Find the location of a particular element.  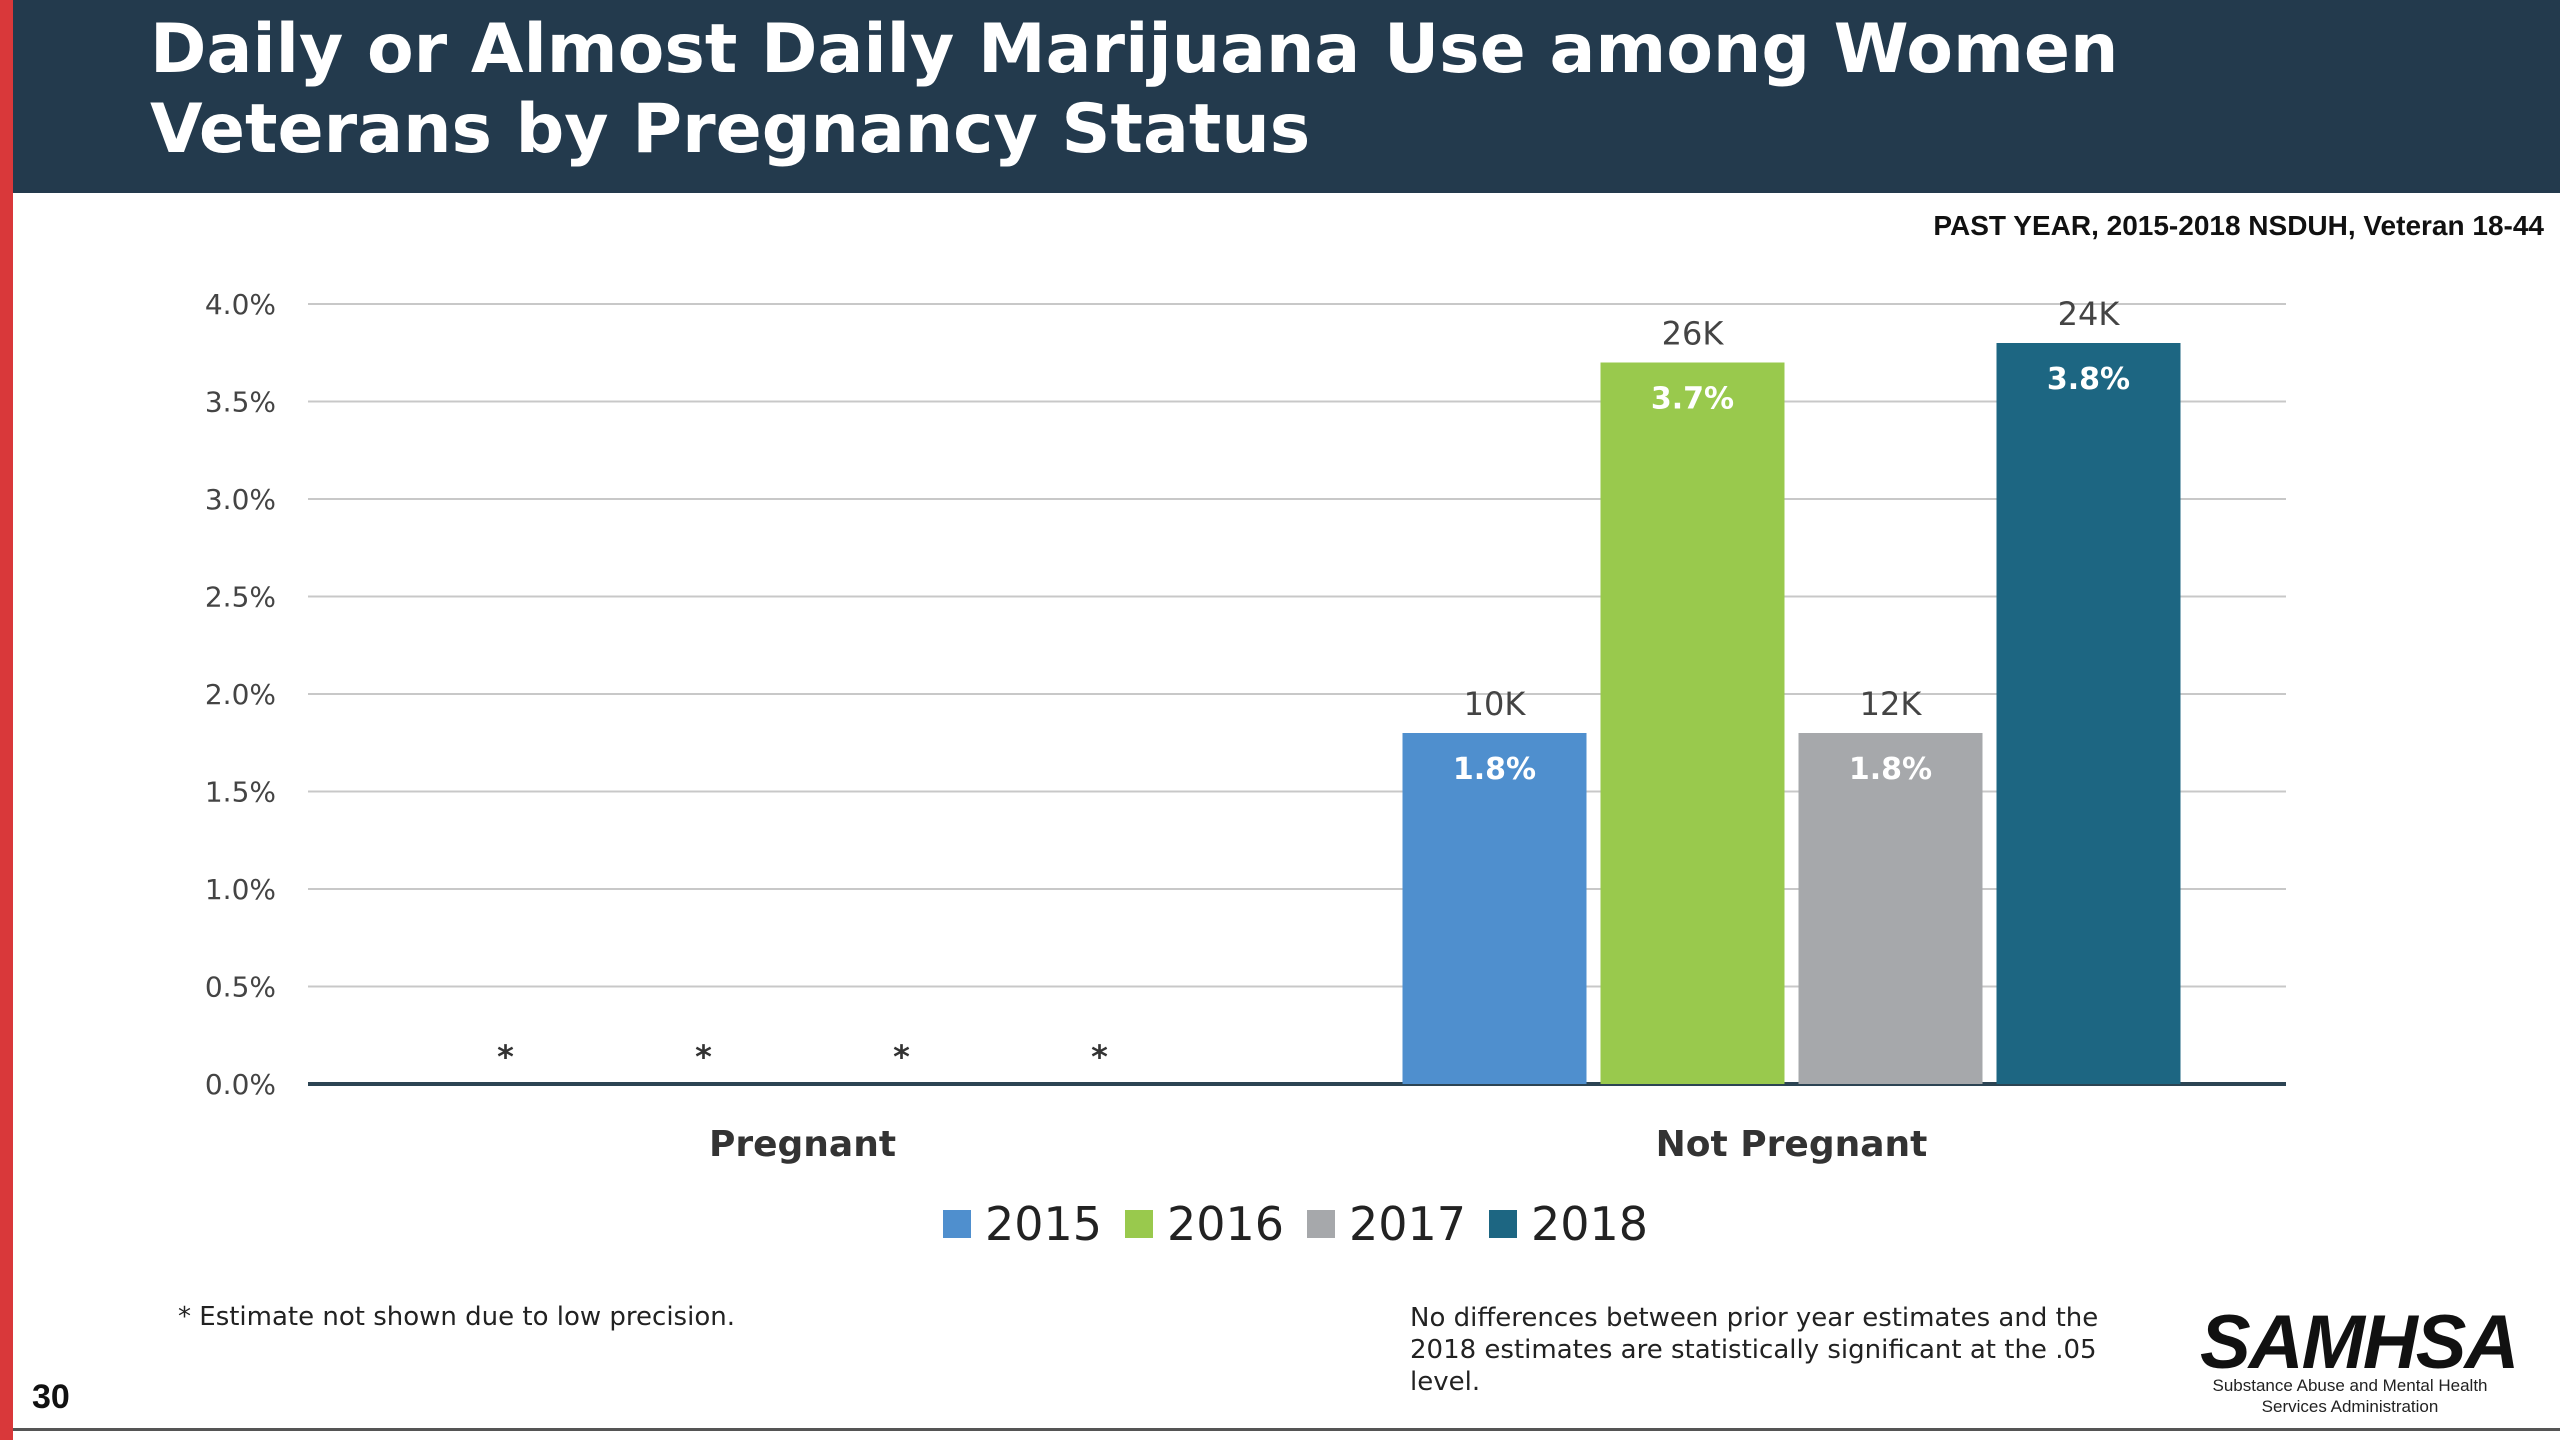

count-label: 26K is located at coordinates (1693, 334).